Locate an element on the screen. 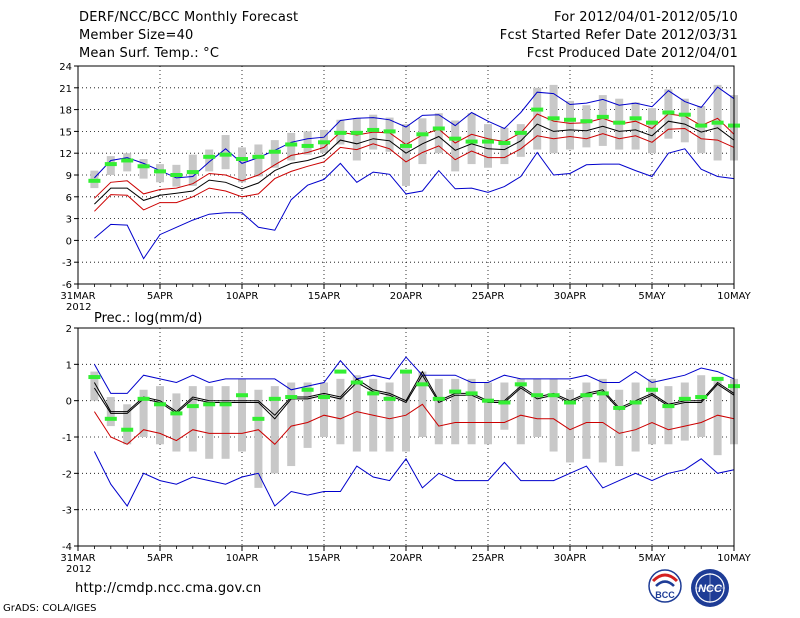 This screenshot has width=800, height=618. forecast-period: For 2012/04/01-2012/05/10 is located at coordinates (646, 17).